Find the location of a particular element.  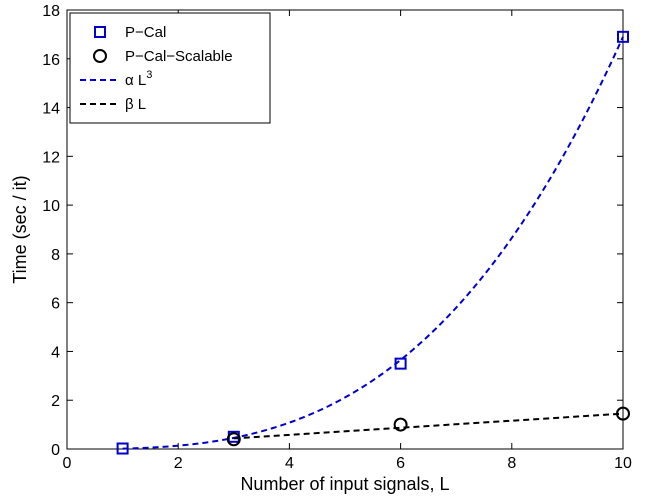

y-tick-label: 16 is located at coordinates (51, 60).